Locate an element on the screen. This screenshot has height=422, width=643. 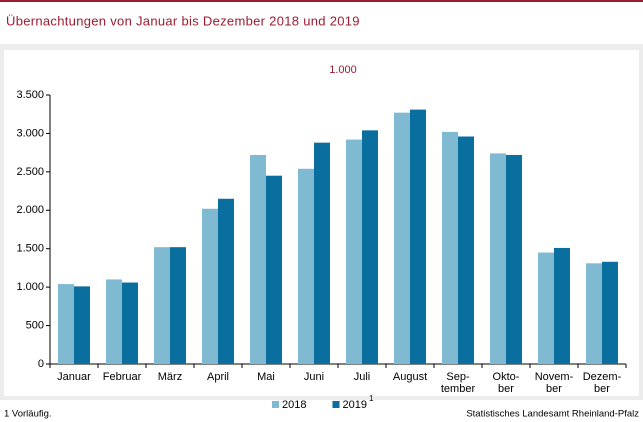
x-tick-label: Juli is located at coordinates (362, 377).